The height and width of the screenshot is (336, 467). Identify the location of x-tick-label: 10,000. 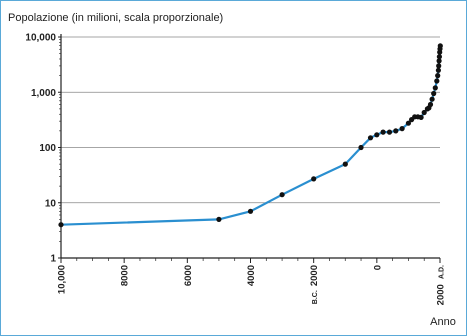
(62, 279).